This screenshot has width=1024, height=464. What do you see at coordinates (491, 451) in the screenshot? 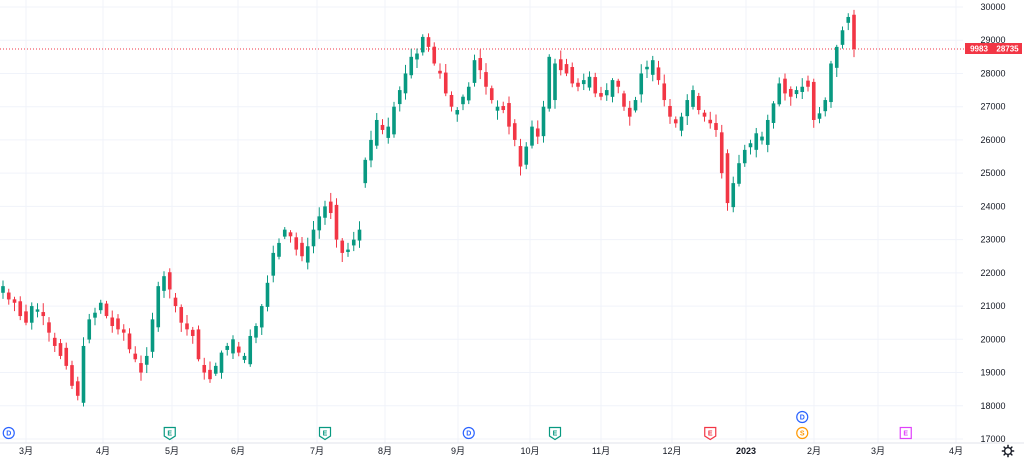
I see `time-axis: 3月 4月 5月 6月 7月 8月 9月 10月 11月 12月 2023 2月 3月 4月` at bounding box center [491, 451].